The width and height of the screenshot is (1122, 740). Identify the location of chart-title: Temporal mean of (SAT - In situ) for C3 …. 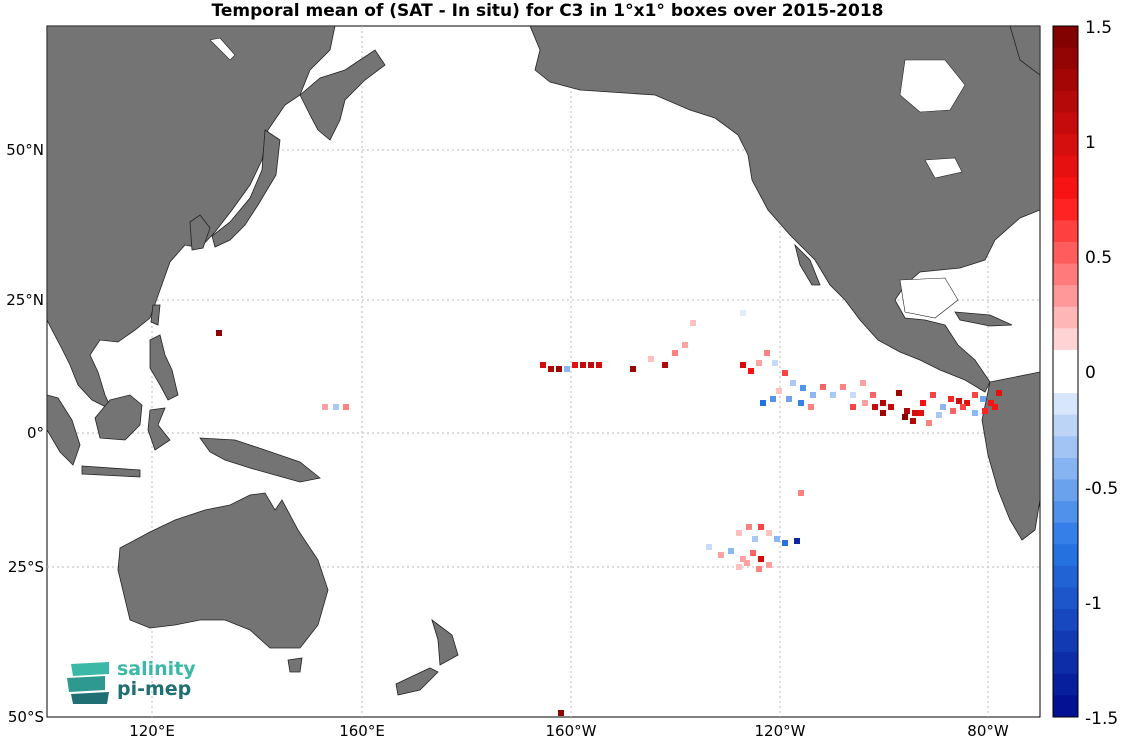
(547, 11).